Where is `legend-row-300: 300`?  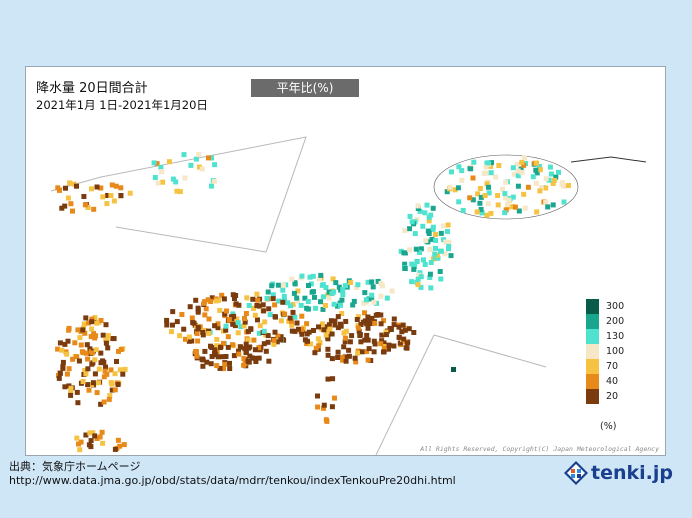
legend-row-300: 300 is located at coordinates (616, 306).